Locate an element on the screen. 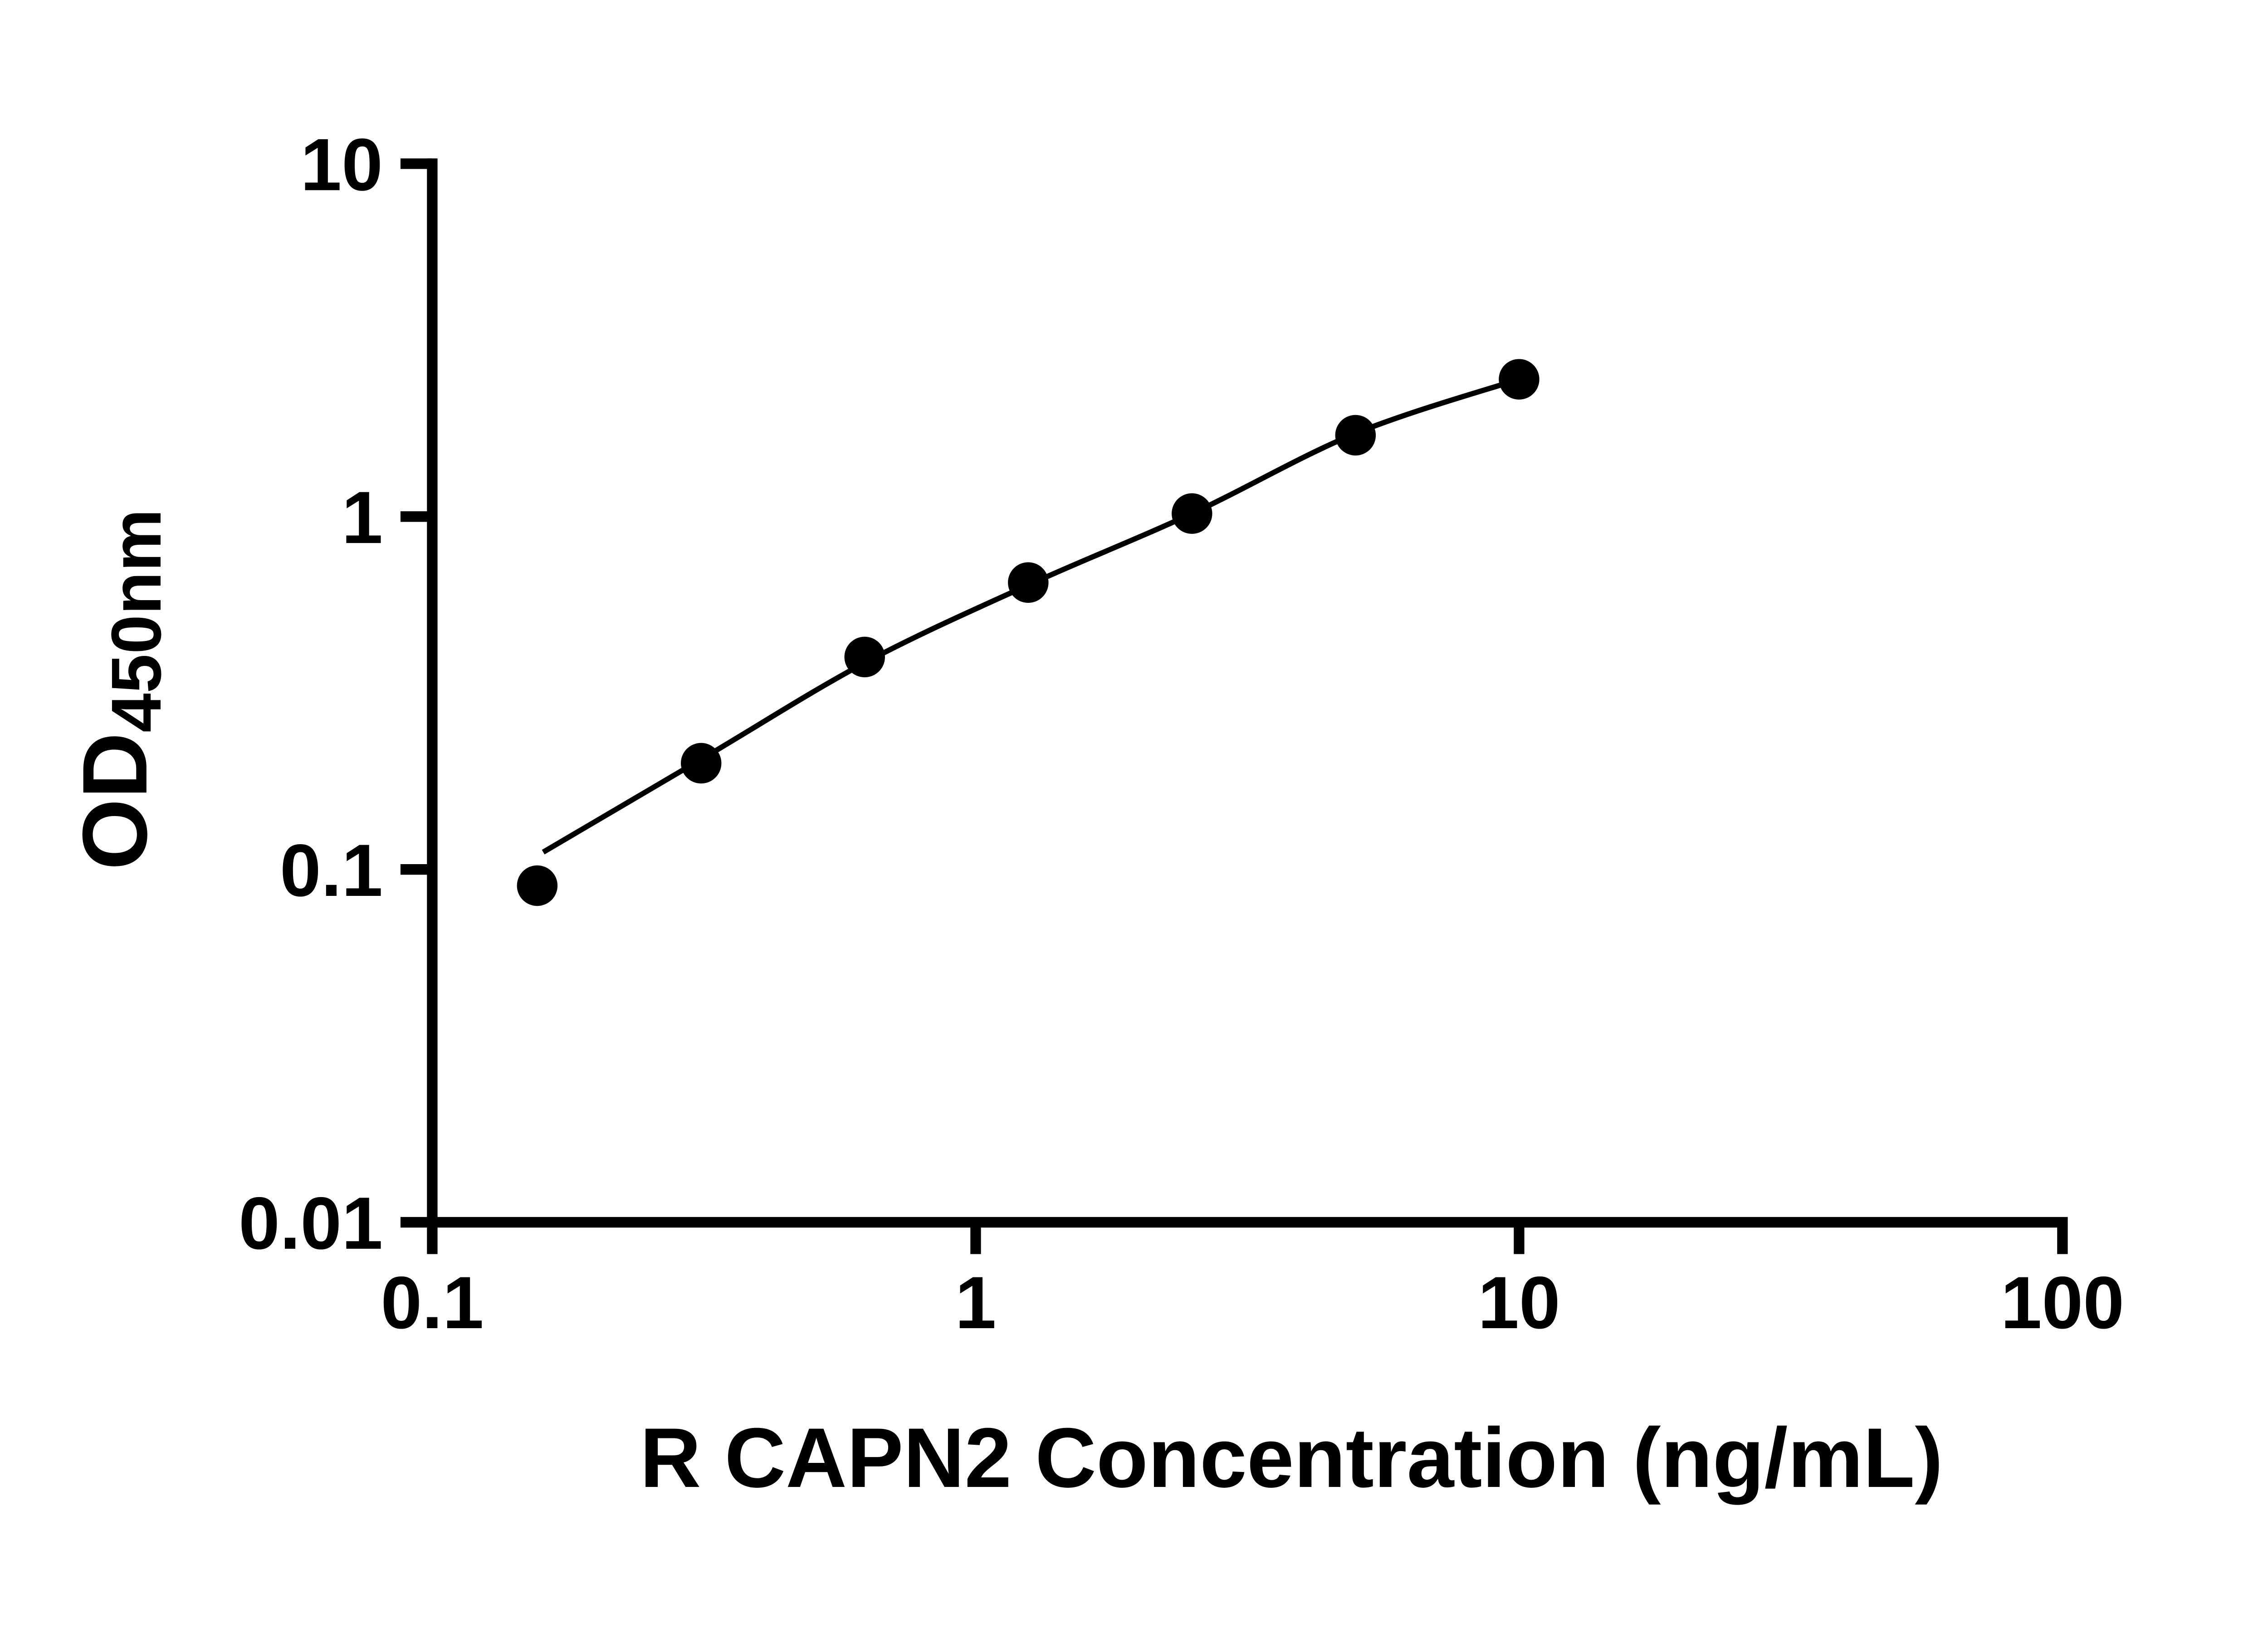  y-axis-tick-label: 0.1 is located at coordinates (332, 870).